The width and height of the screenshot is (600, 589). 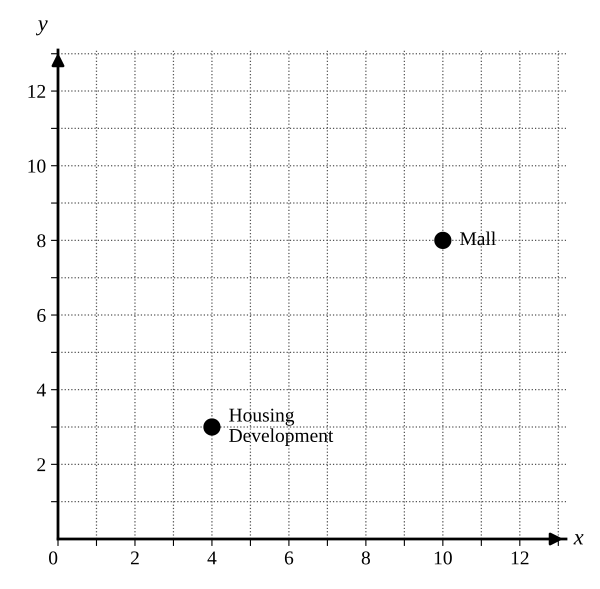 What do you see at coordinates (37, 166) in the screenshot?
I see `y-tick-label: 10` at bounding box center [37, 166].